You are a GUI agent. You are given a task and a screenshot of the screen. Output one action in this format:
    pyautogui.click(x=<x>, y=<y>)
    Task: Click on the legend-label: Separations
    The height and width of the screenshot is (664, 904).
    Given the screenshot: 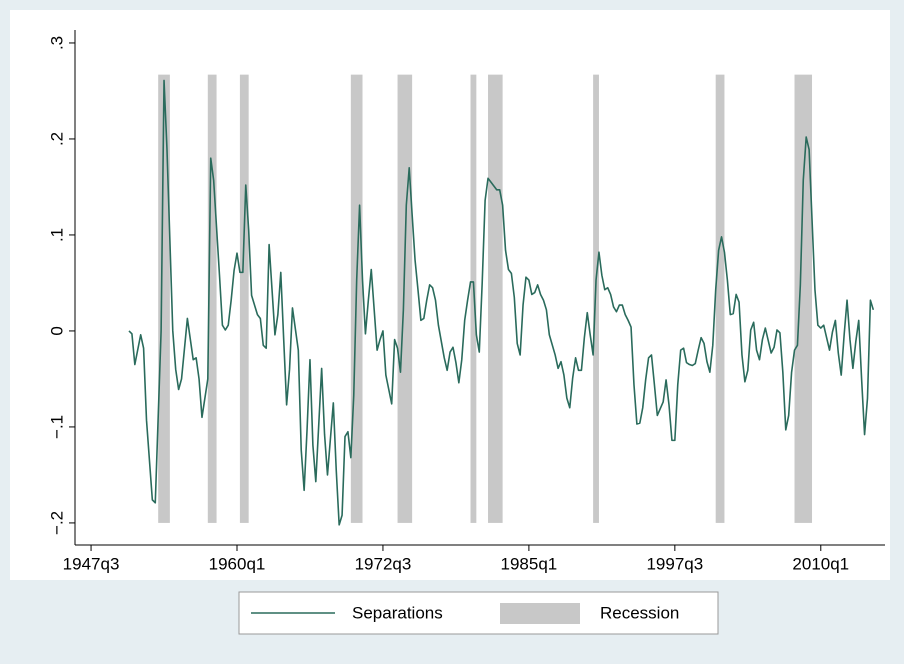 What is the action you would take?
    pyautogui.click(x=397, y=612)
    